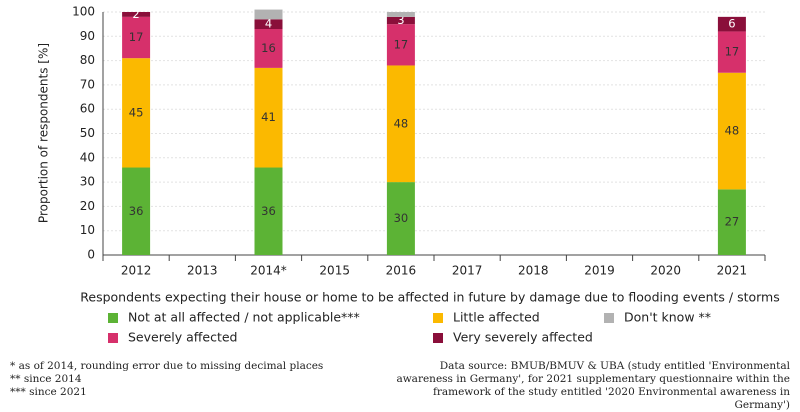  I want to click on y-tick-label: 0, so click(91, 255).